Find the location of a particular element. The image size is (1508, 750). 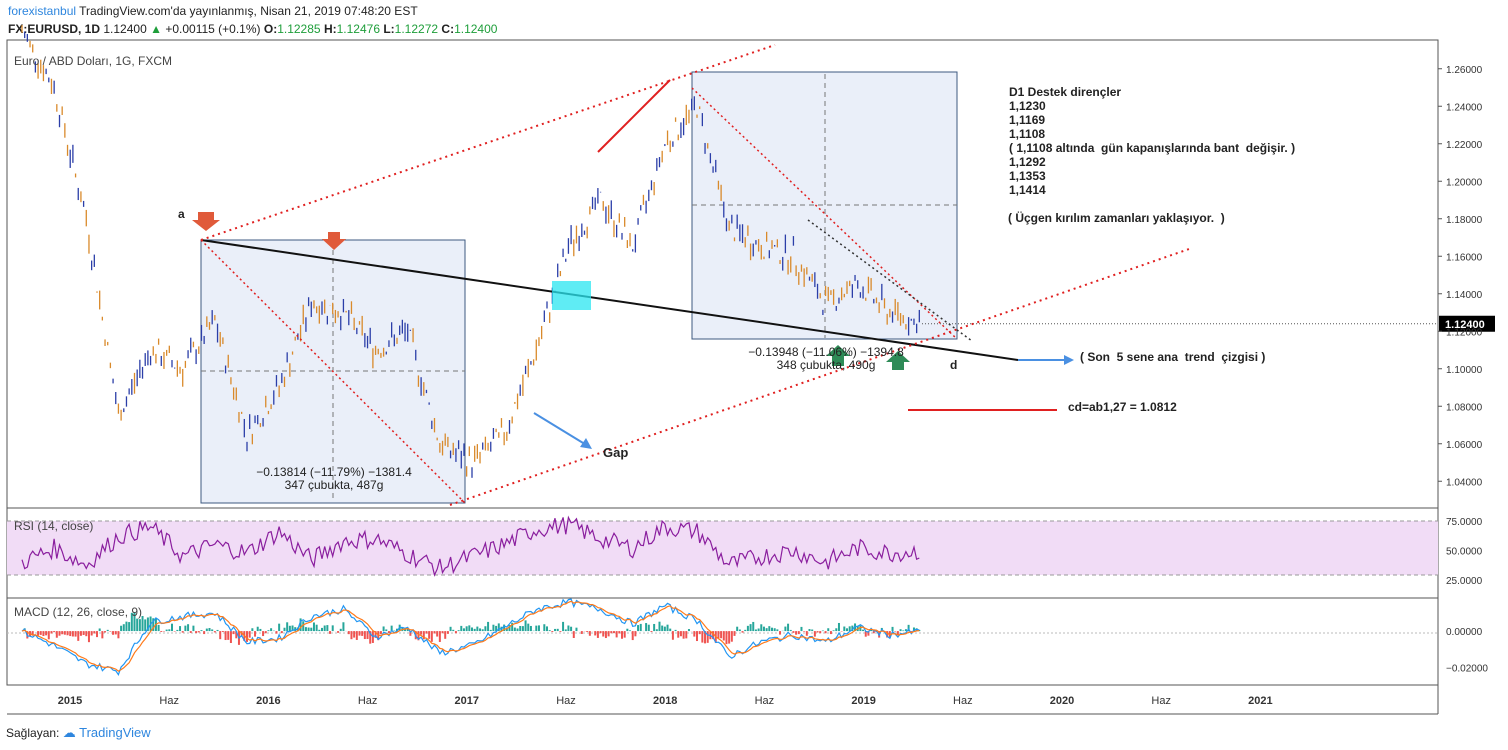

breakout-highlight is located at coordinates (571, 295).